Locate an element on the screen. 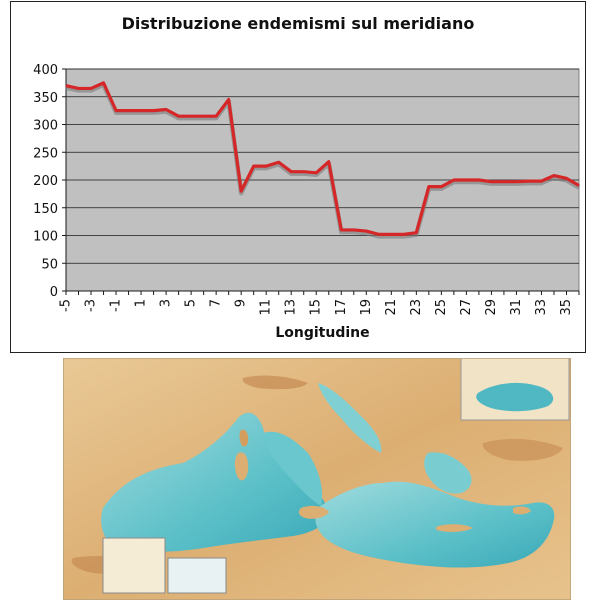  x-tick-label: 15 is located at coordinates (316, 307).